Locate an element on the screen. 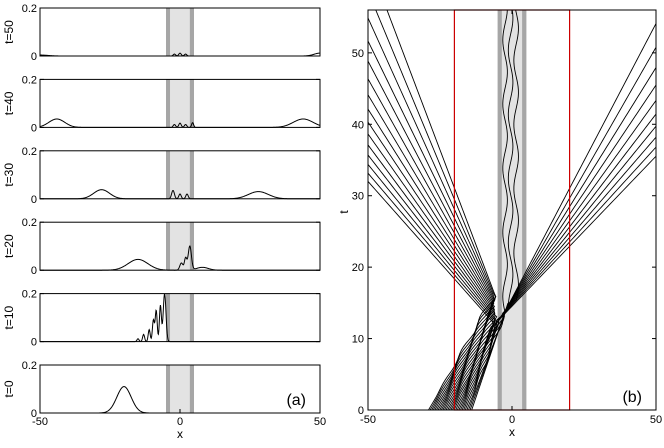 The height and width of the screenshot is (448, 664). panel-label: (b) is located at coordinates (632, 397).